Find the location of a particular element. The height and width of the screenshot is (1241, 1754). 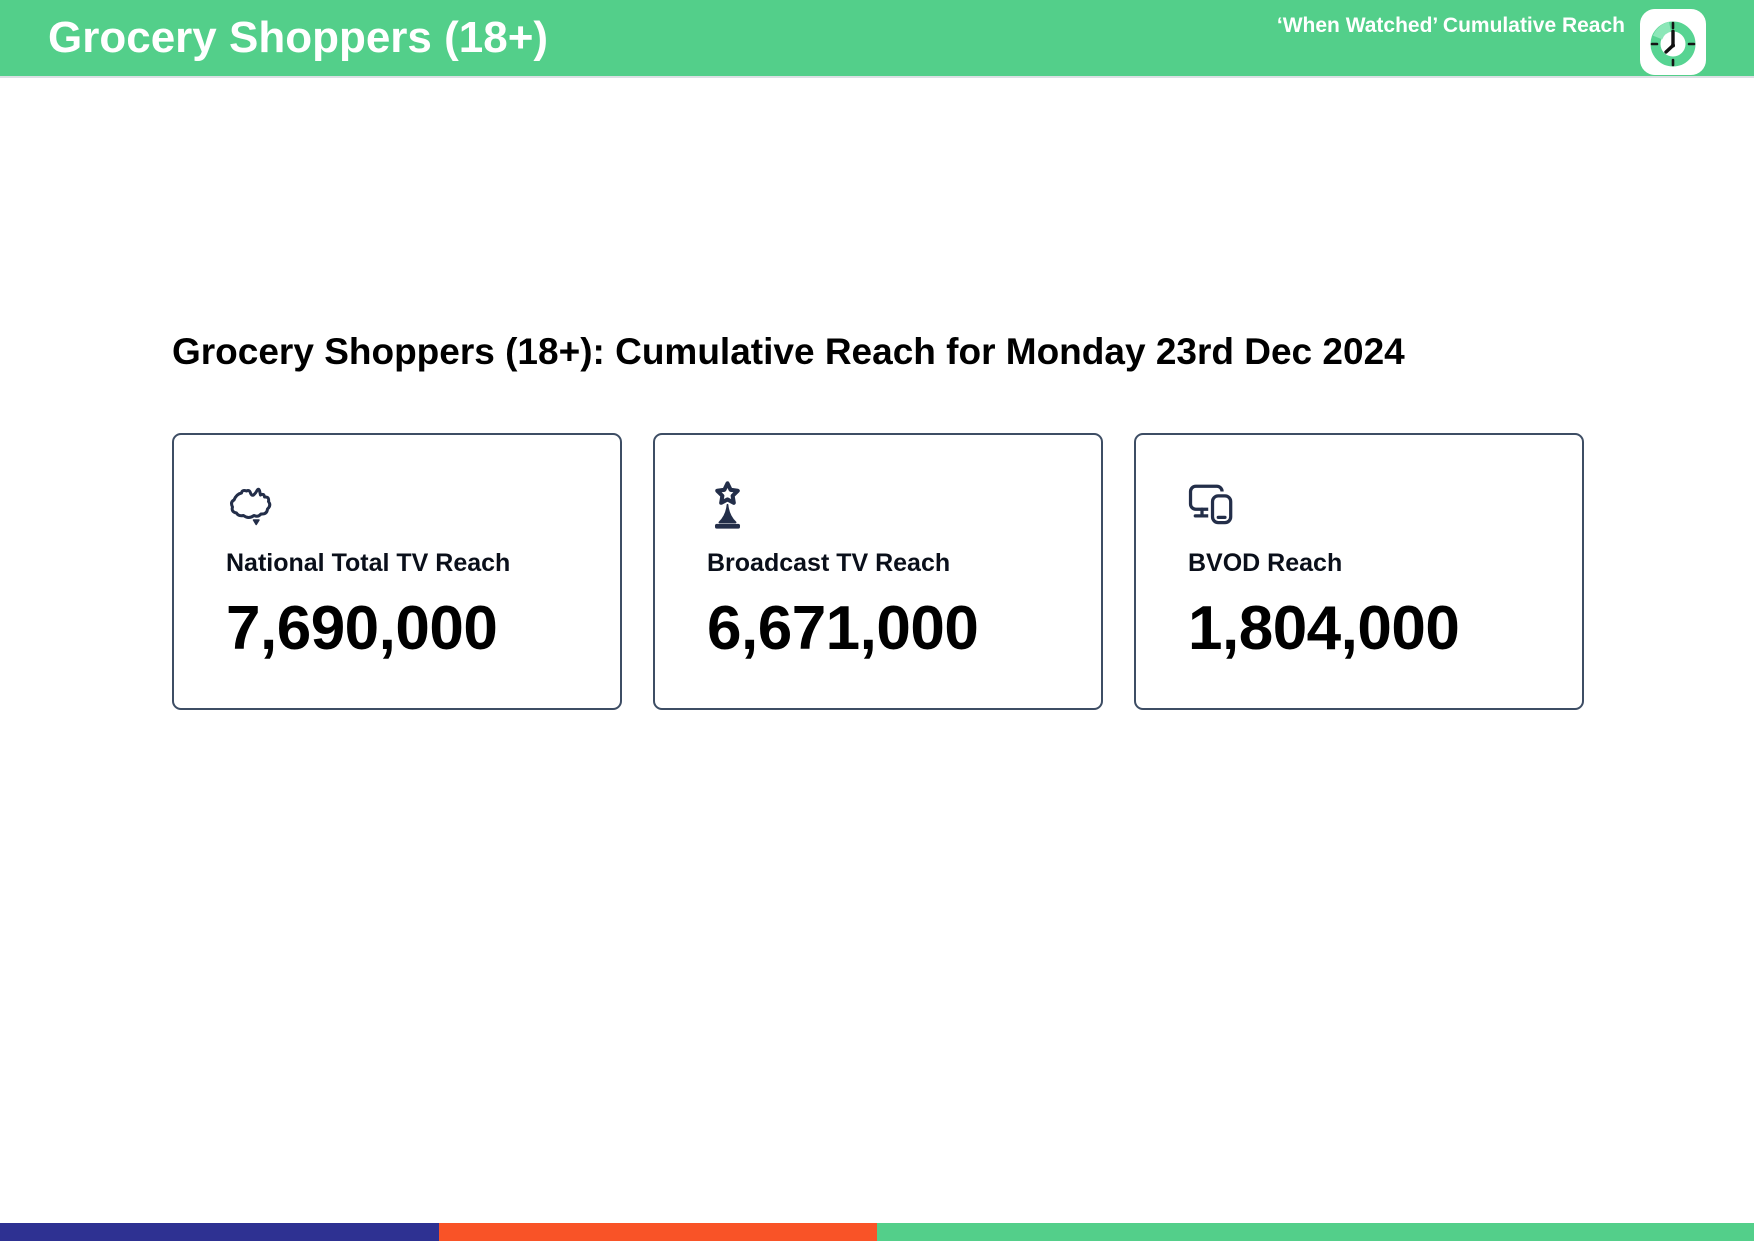

kpi-card-national-total-tv-reach: National Total TV Reach 7,690,000 is located at coordinates (397, 571).